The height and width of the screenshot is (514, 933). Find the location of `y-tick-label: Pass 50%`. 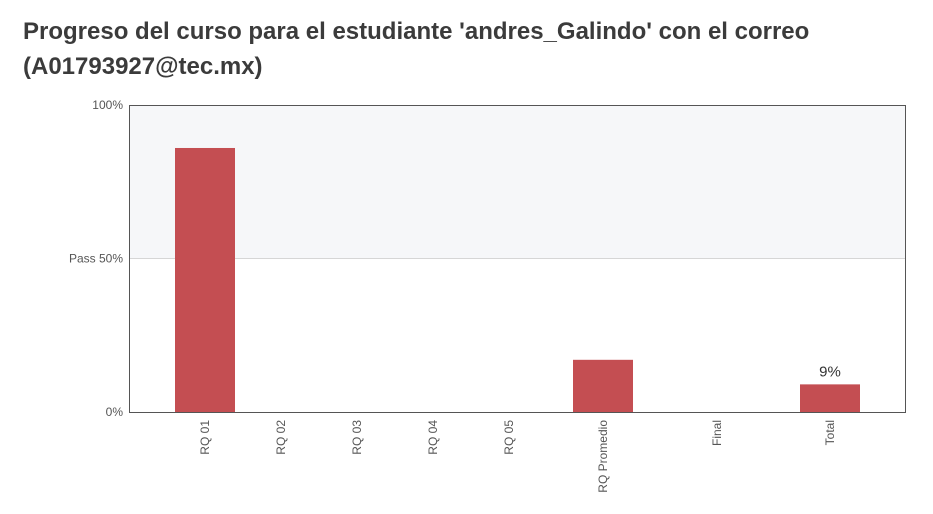

y-tick-label: Pass 50% is located at coordinates (96, 259).